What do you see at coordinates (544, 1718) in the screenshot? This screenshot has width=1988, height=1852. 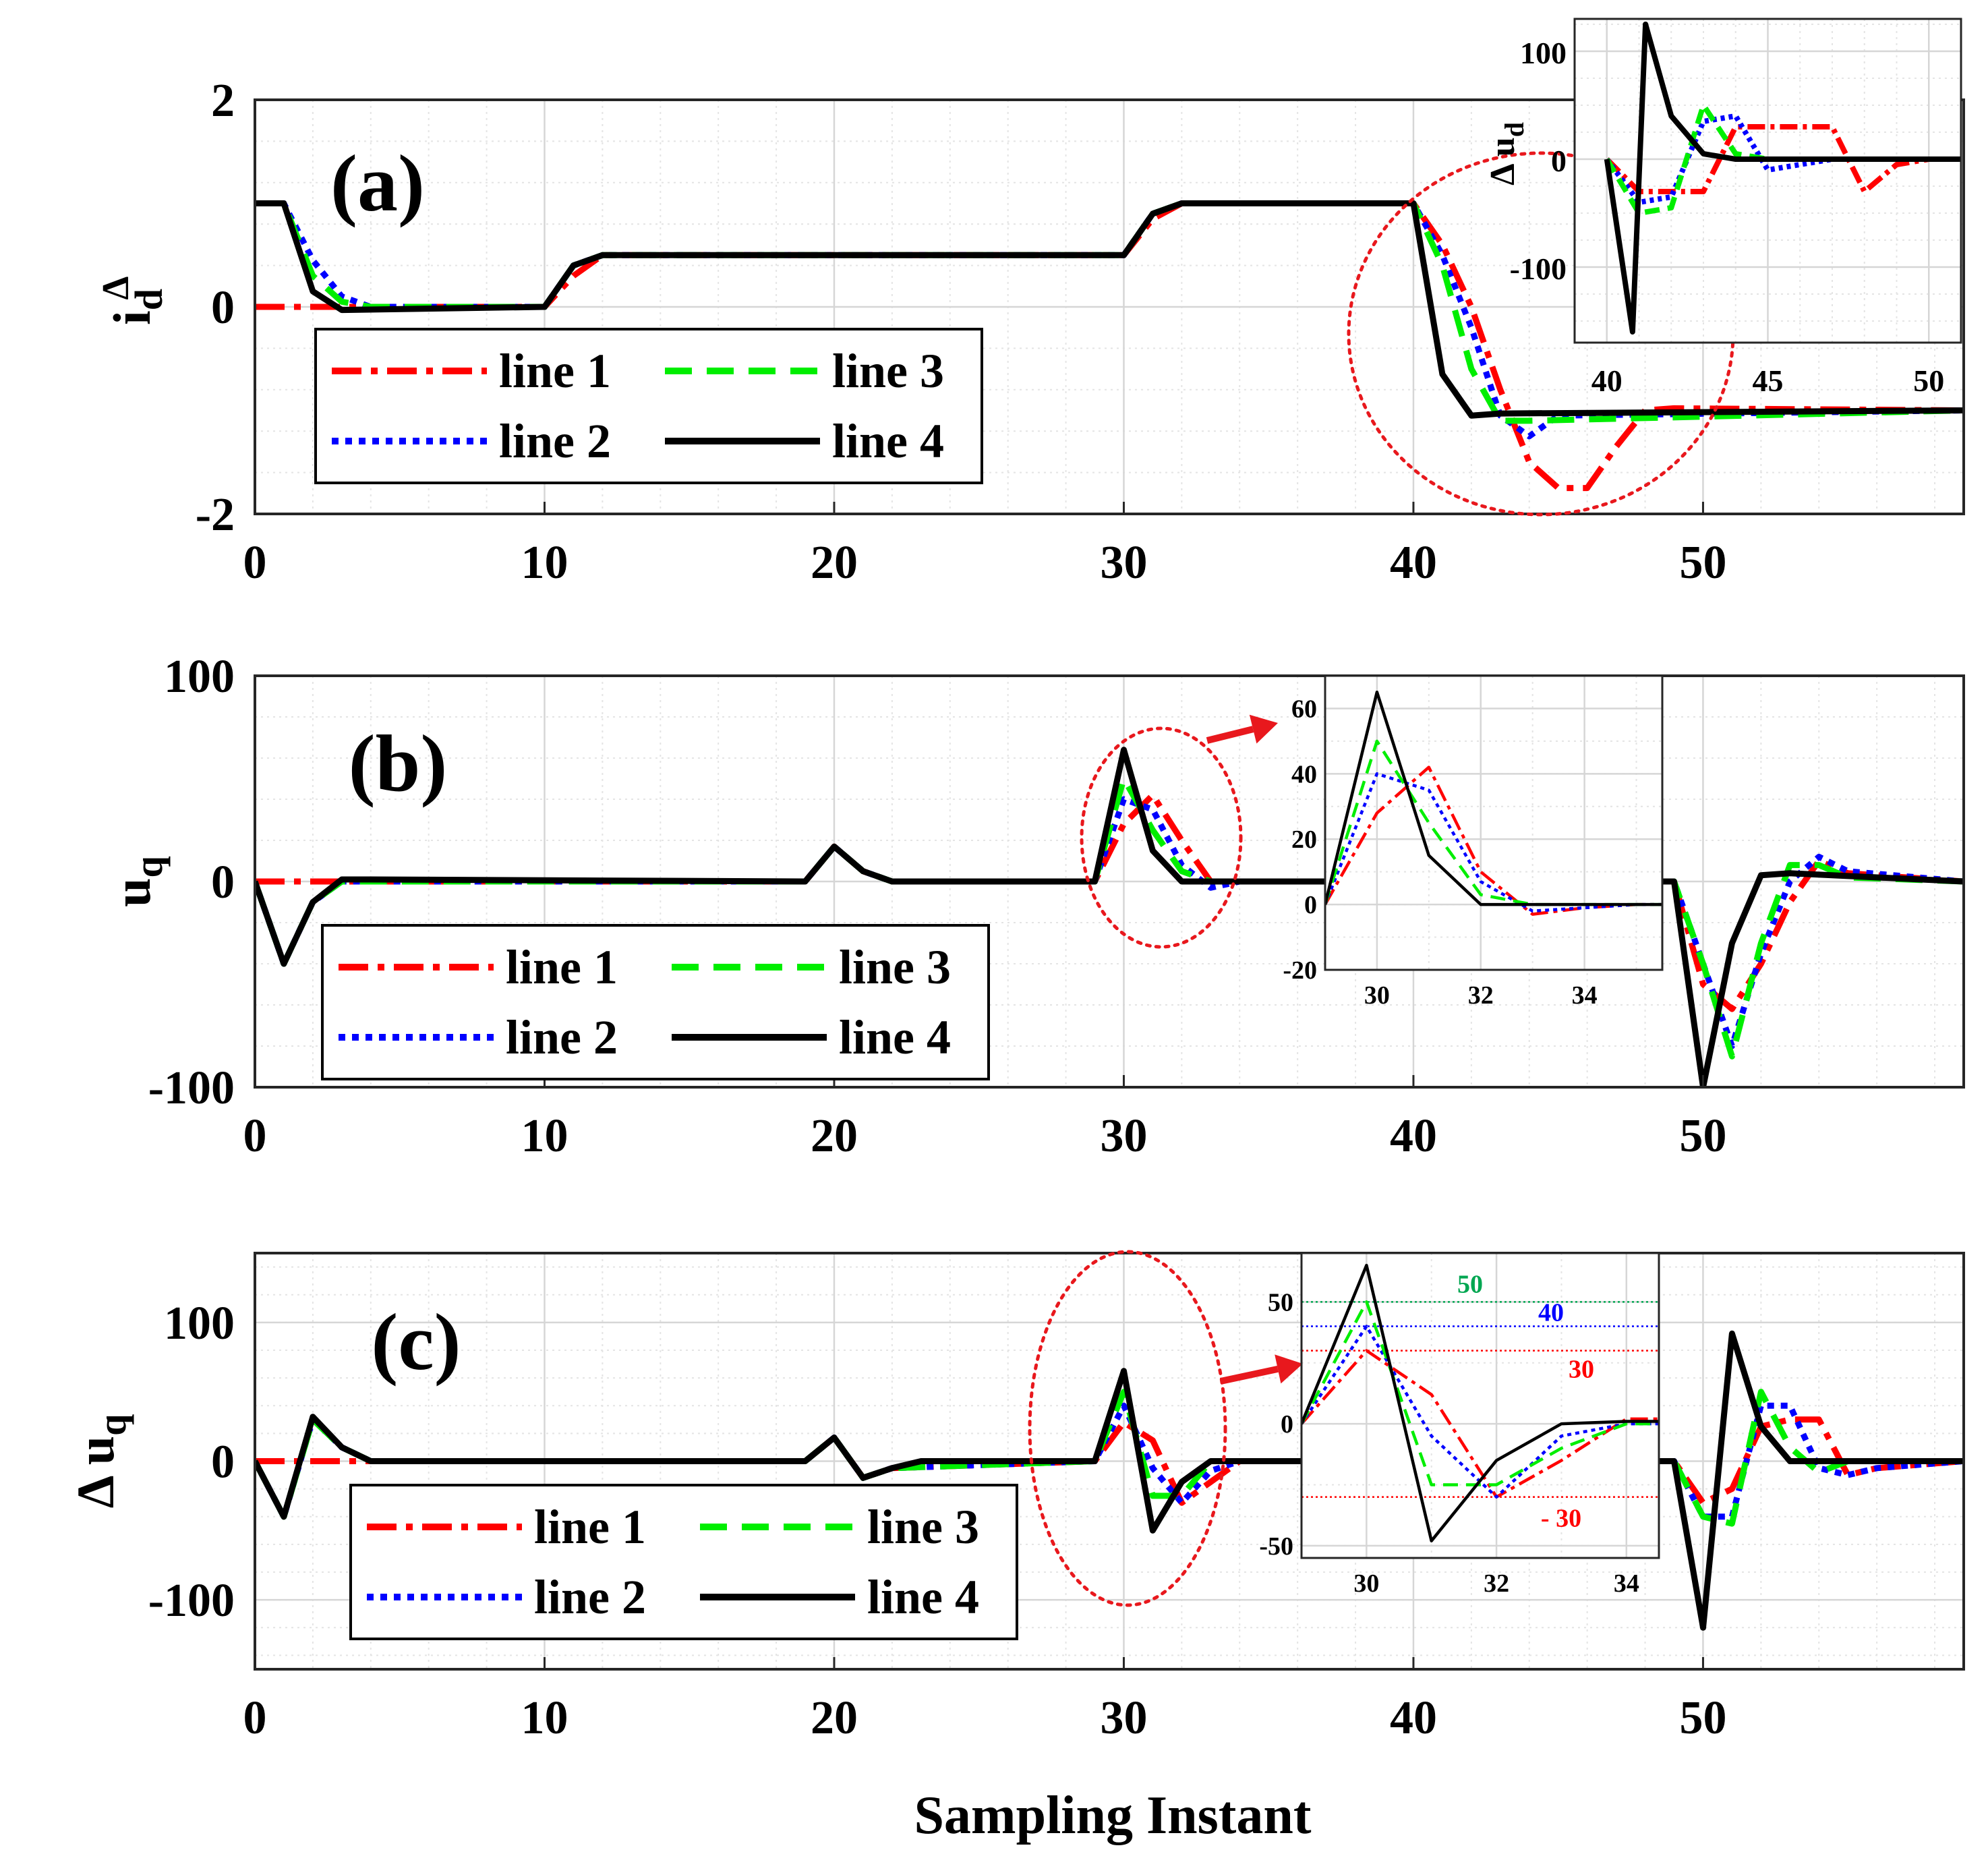 I see `panel-c-x-tick-label: 10` at bounding box center [544, 1718].